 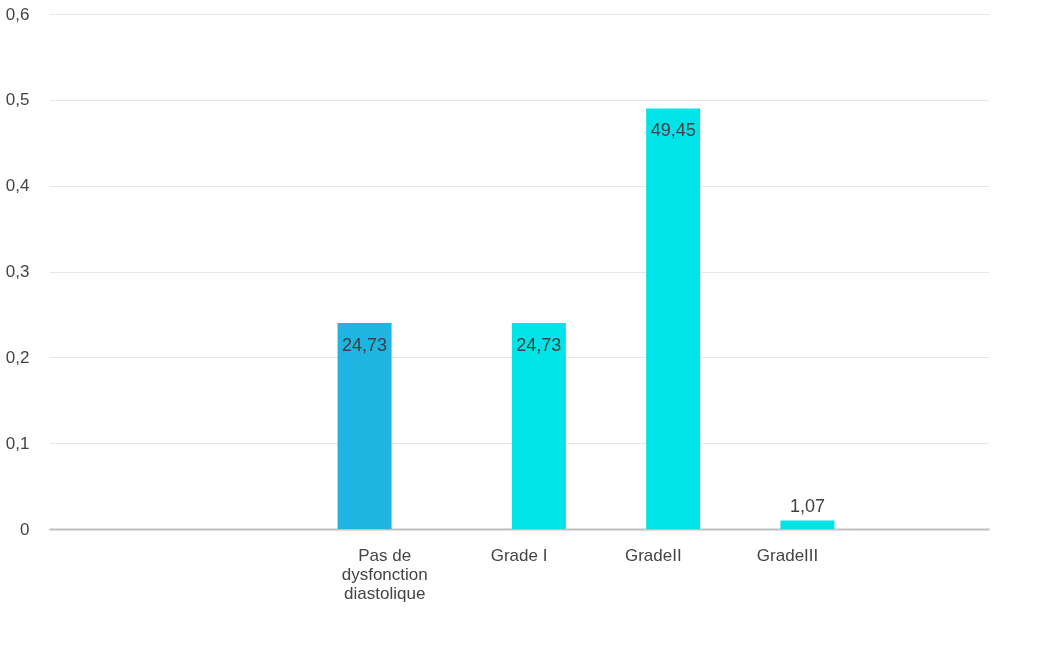 What do you see at coordinates (17, 100) in the screenshot?
I see `y-tick-label: 0,5` at bounding box center [17, 100].